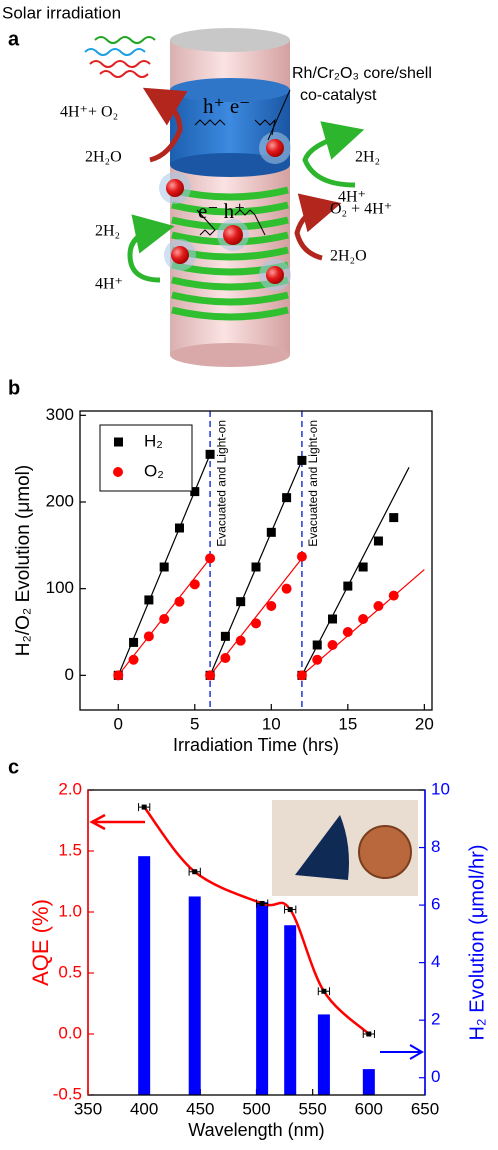 This screenshot has height=1150, width=498. I want to click on panel-label: c, so click(13, 767).